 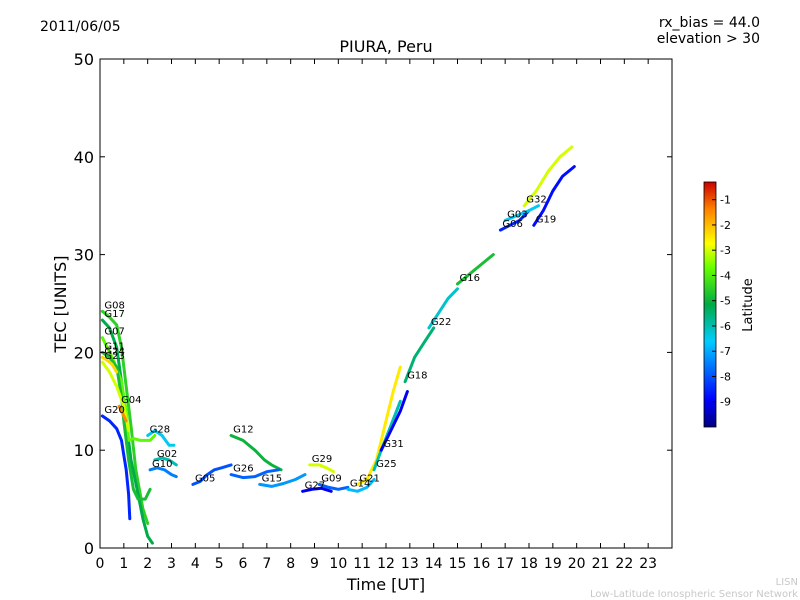 What do you see at coordinates (109, 364) in the screenshot?
I see `series-line-g24` at bounding box center [109, 364].